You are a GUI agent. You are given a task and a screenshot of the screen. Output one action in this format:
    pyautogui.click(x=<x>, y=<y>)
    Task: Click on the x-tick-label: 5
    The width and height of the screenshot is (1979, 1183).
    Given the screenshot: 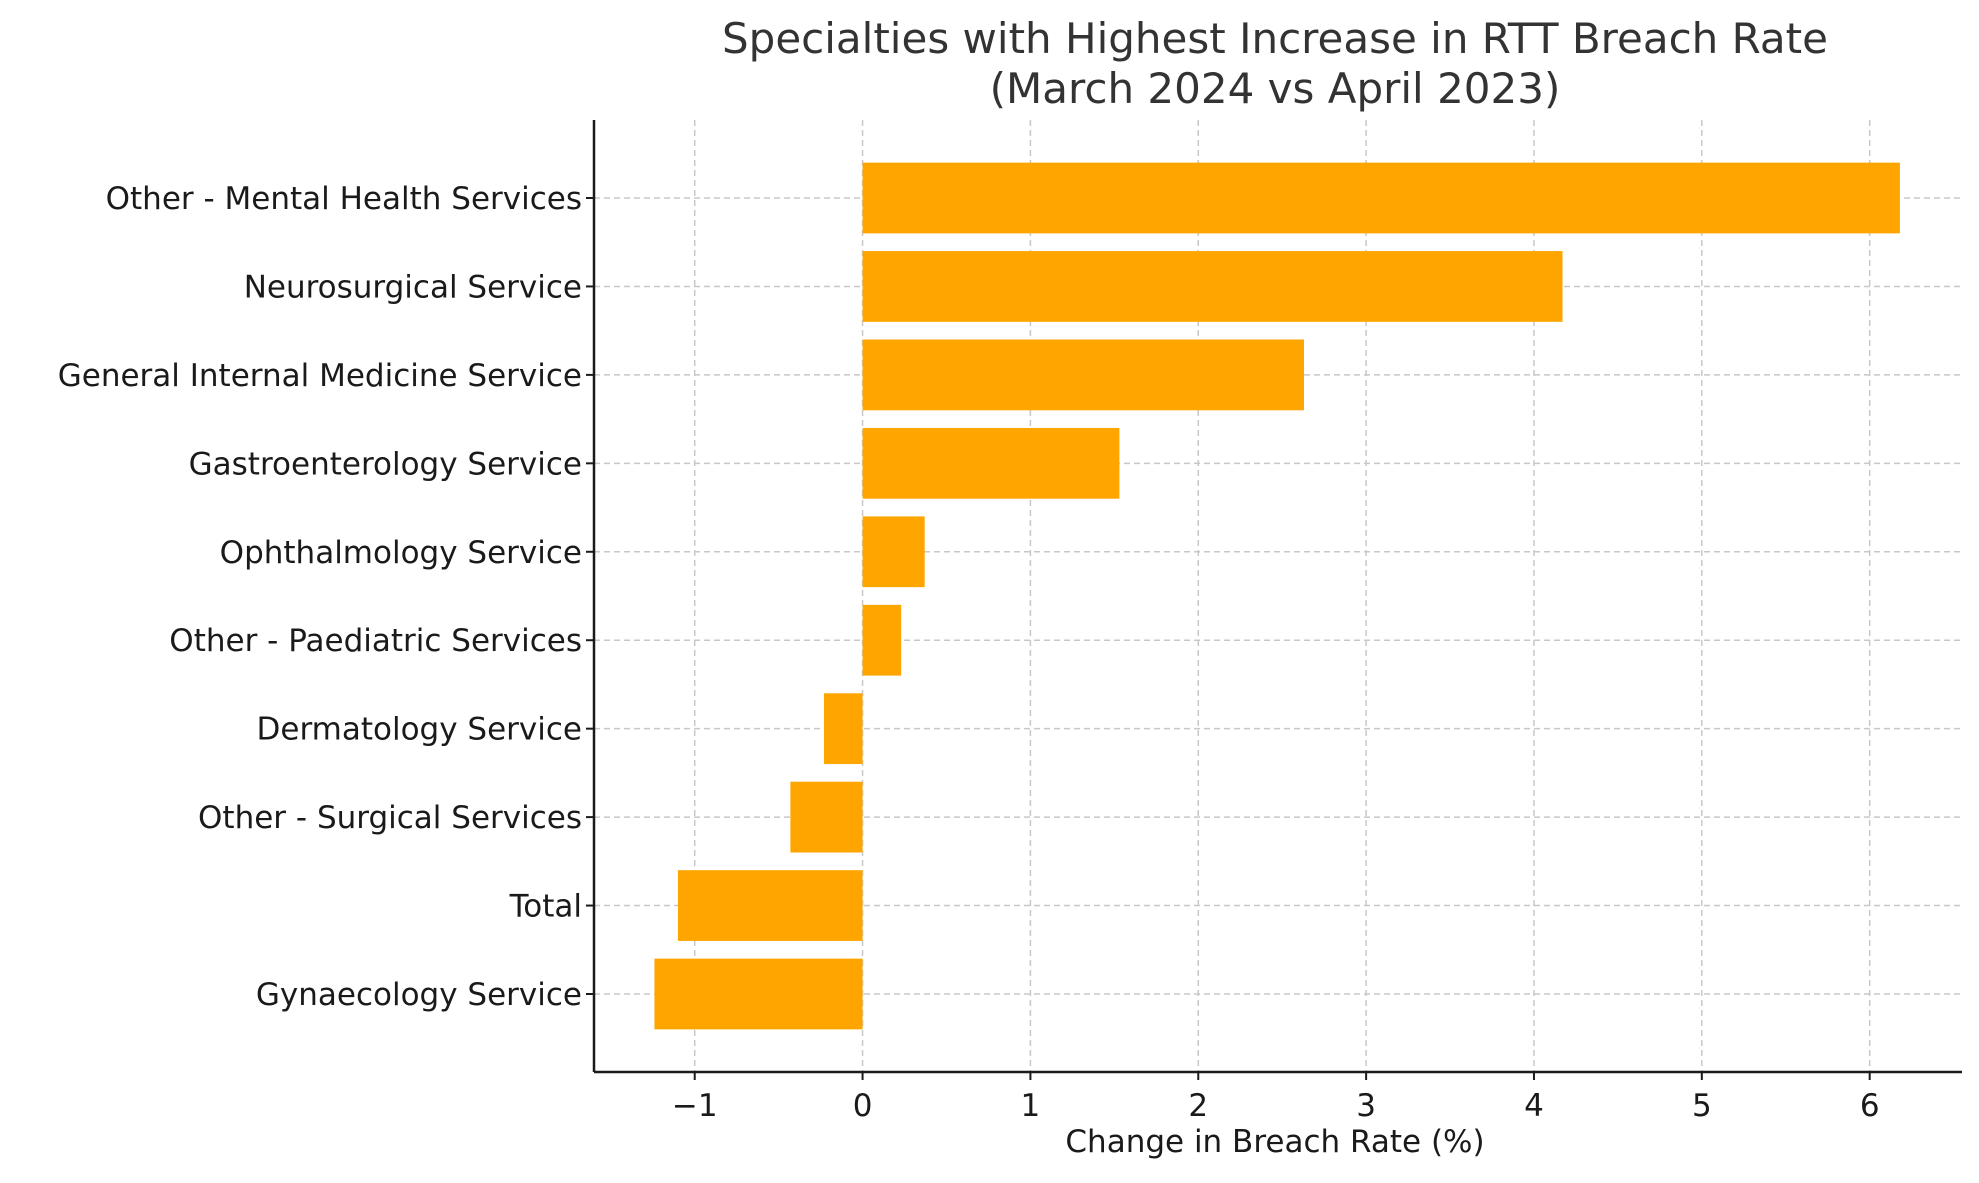 What is the action you would take?
    pyautogui.click(x=1702, y=1106)
    